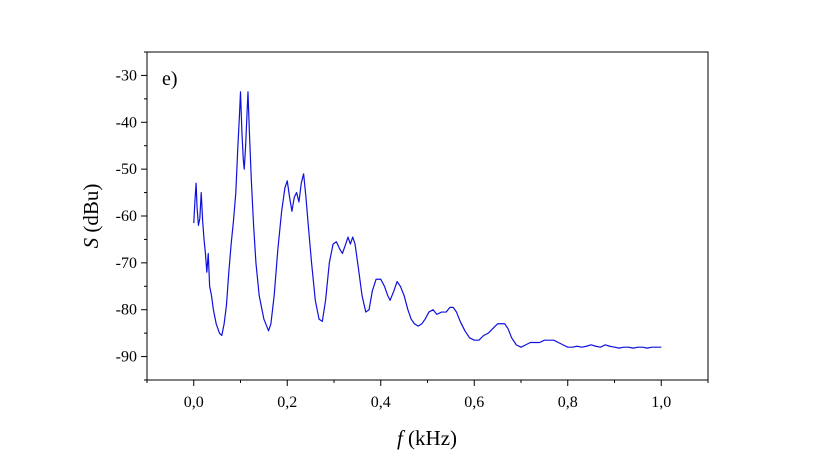 Image resolution: width=822 pixels, height=453 pixels. I want to click on y-axis-ticks: -30 -40 -50 -60 -70 -80 -90, so click(131, 216).